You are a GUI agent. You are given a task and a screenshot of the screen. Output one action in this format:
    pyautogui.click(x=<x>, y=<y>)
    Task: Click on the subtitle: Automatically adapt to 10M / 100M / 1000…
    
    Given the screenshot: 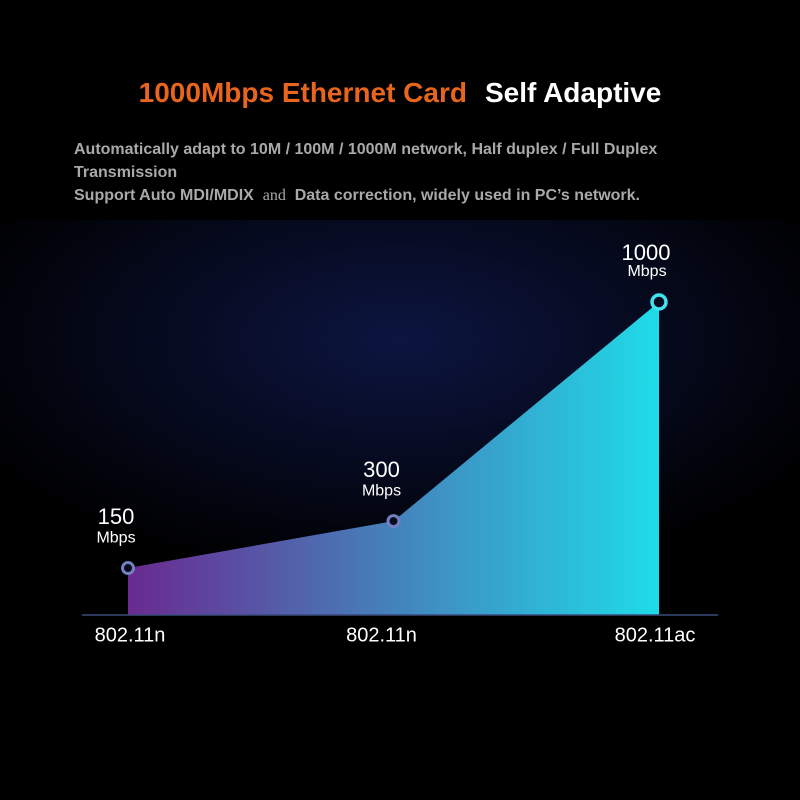 What is the action you would take?
    pyautogui.click(x=409, y=172)
    